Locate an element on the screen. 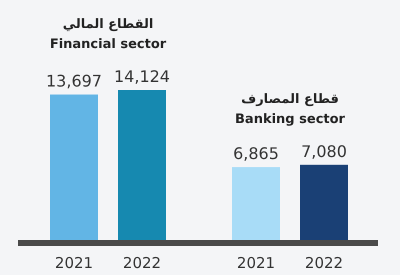 Image resolution: width=400 pixels, height=275 pixels. text: Financial sector is located at coordinates (108, 44).